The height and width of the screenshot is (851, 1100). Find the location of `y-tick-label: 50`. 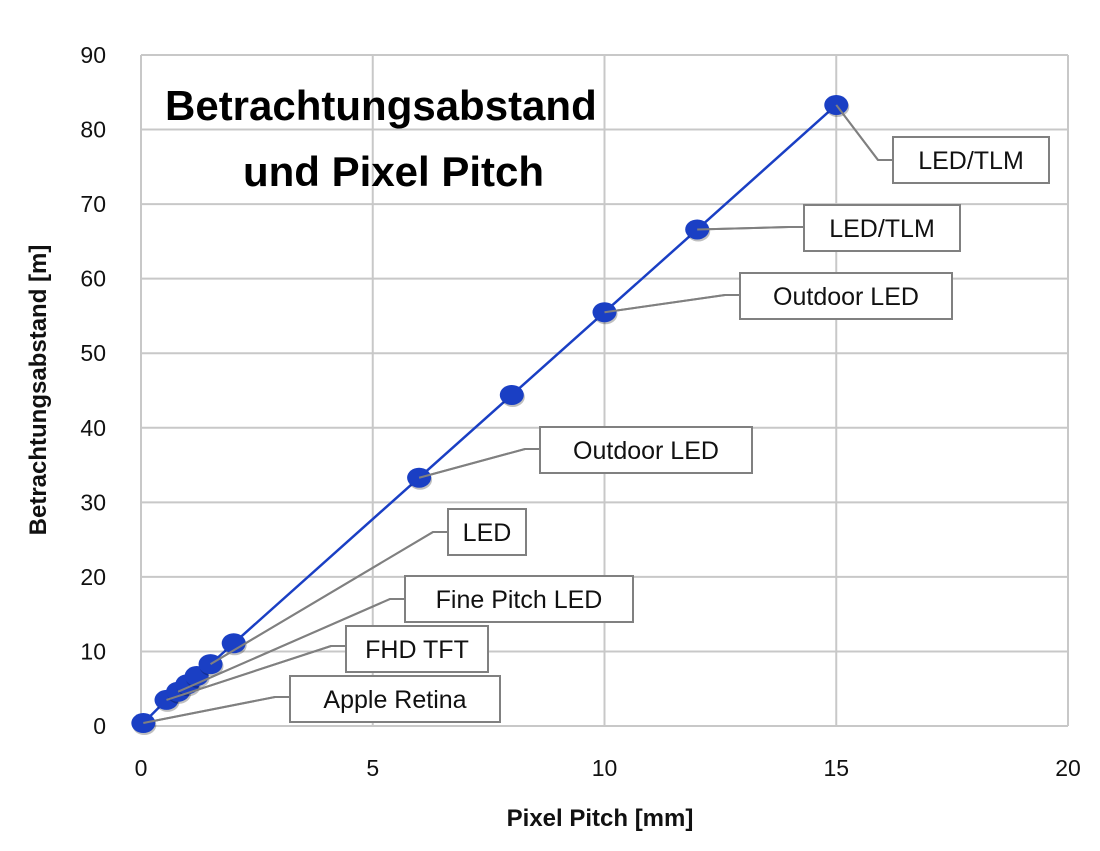

y-tick-label: 50 is located at coordinates (93, 353).